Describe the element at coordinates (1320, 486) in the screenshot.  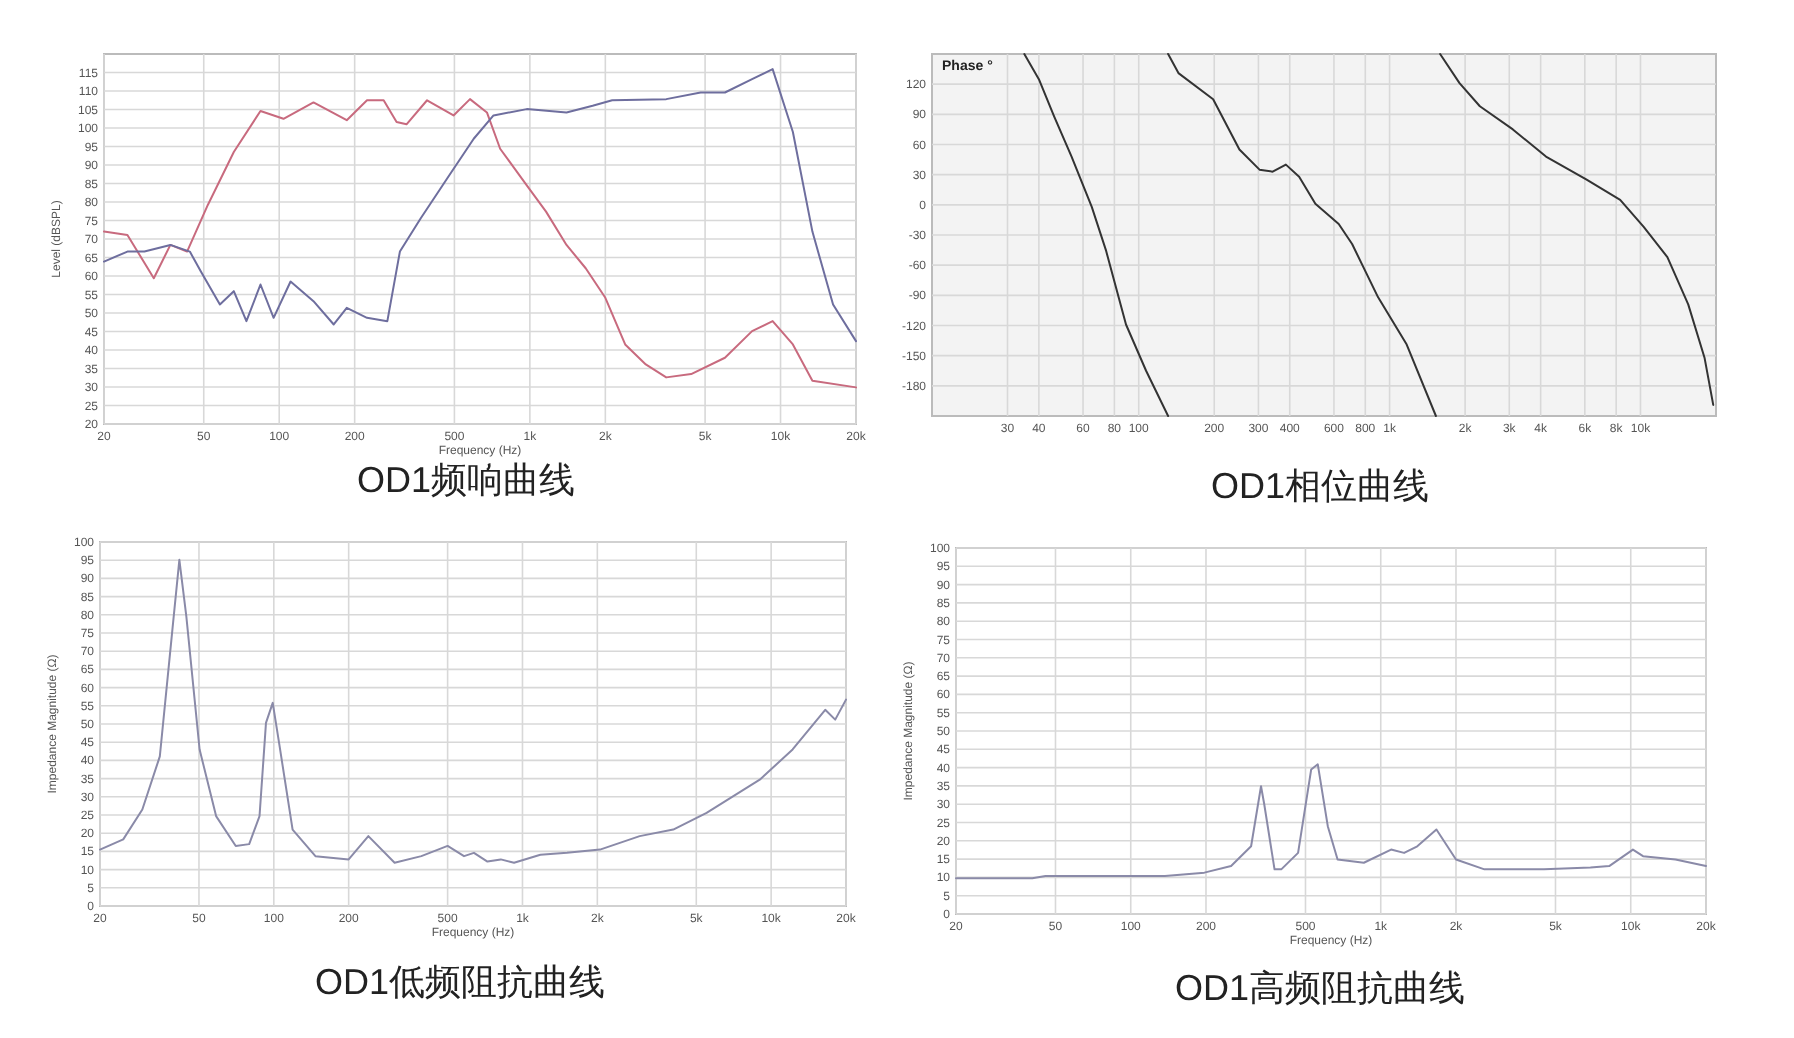
I see `text: OD1相位曲线` at that location.